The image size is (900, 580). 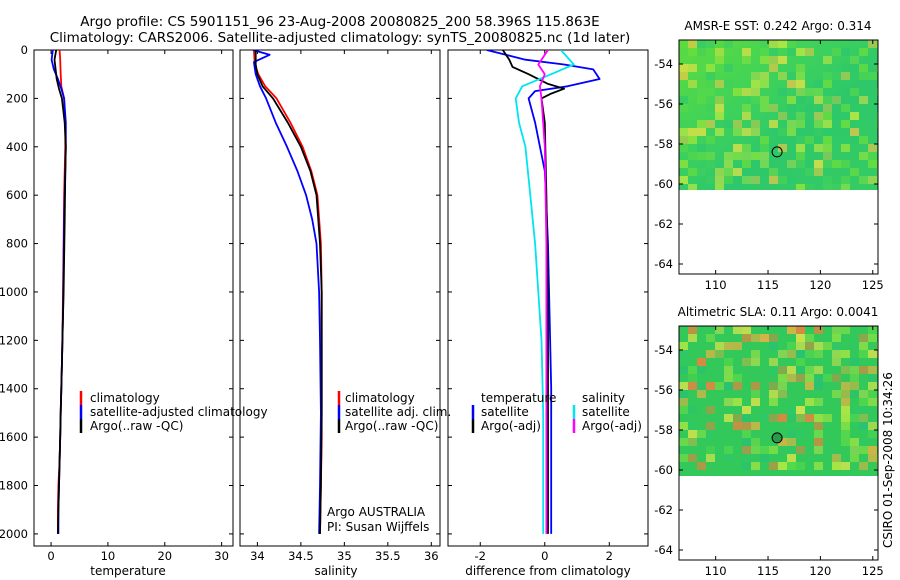 What do you see at coordinates (663, 224) in the screenshot?
I see `y-tick-label: -62` at bounding box center [663, 224].